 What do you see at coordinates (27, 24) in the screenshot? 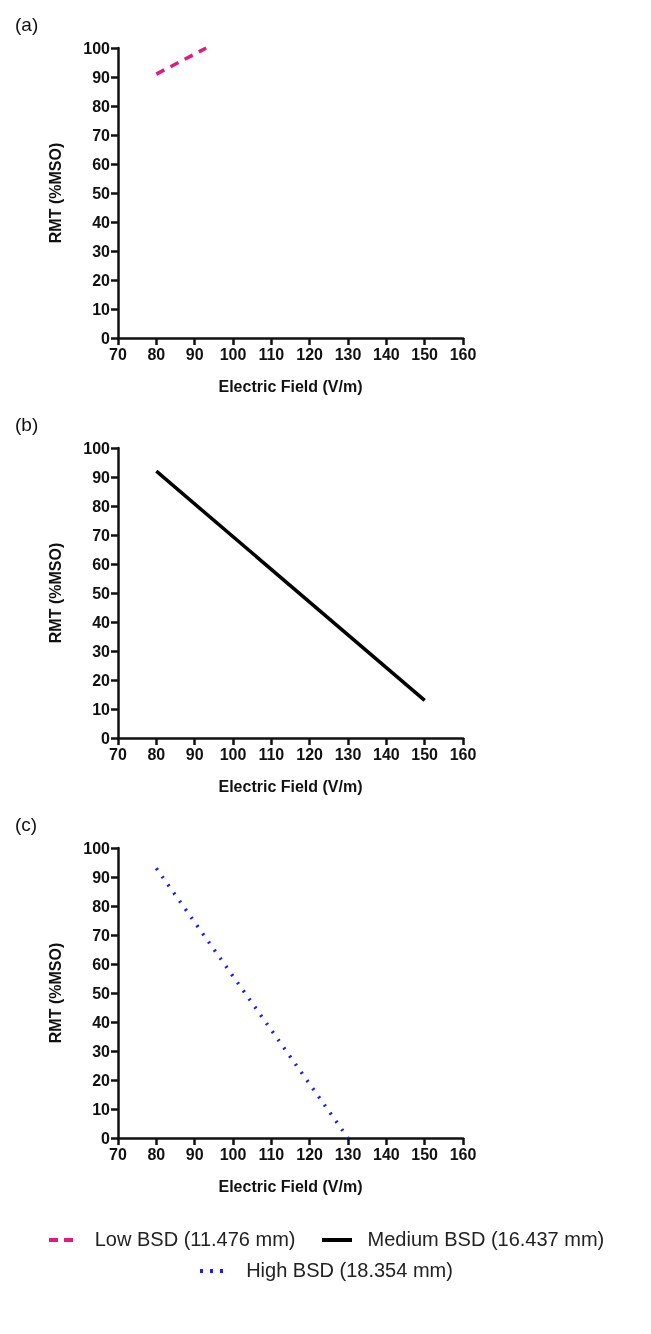
I see `chart-title: (a)` at bounding box center [27, 24].